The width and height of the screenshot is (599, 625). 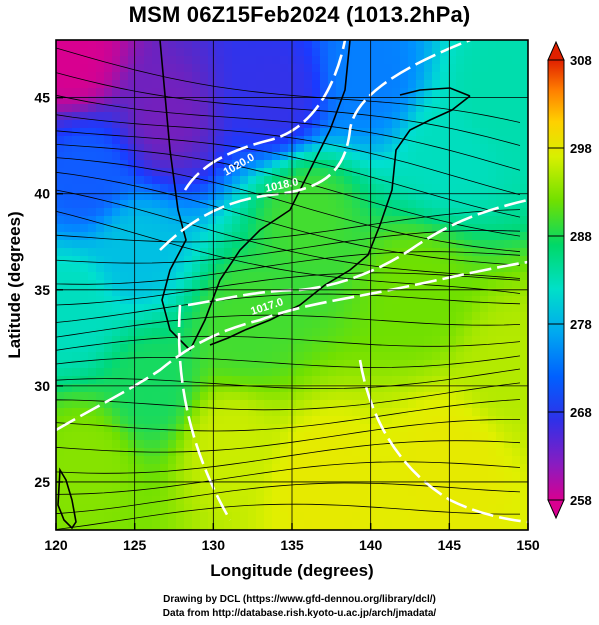 I want to click on streamline, so click(x=288, y=415).